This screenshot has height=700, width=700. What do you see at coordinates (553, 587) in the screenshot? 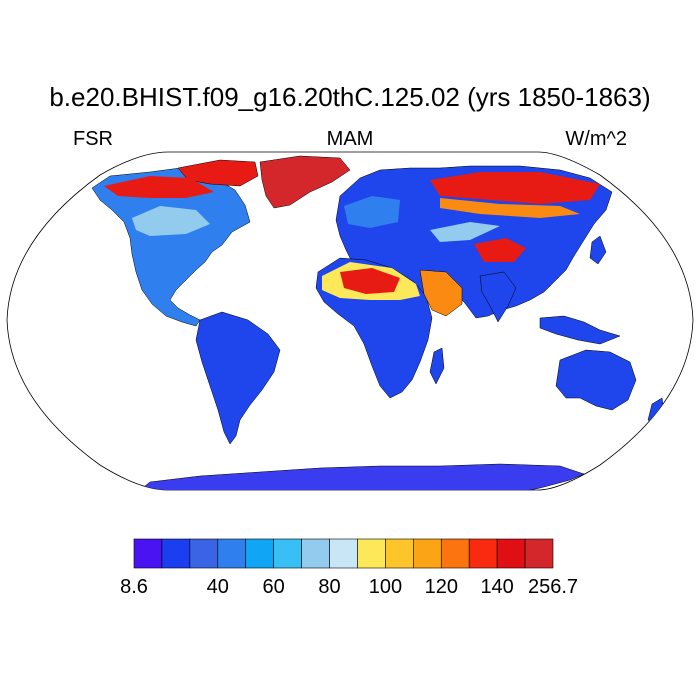
I see `colorbar-tick-label: 256.7` at bounding box center [553, 587].